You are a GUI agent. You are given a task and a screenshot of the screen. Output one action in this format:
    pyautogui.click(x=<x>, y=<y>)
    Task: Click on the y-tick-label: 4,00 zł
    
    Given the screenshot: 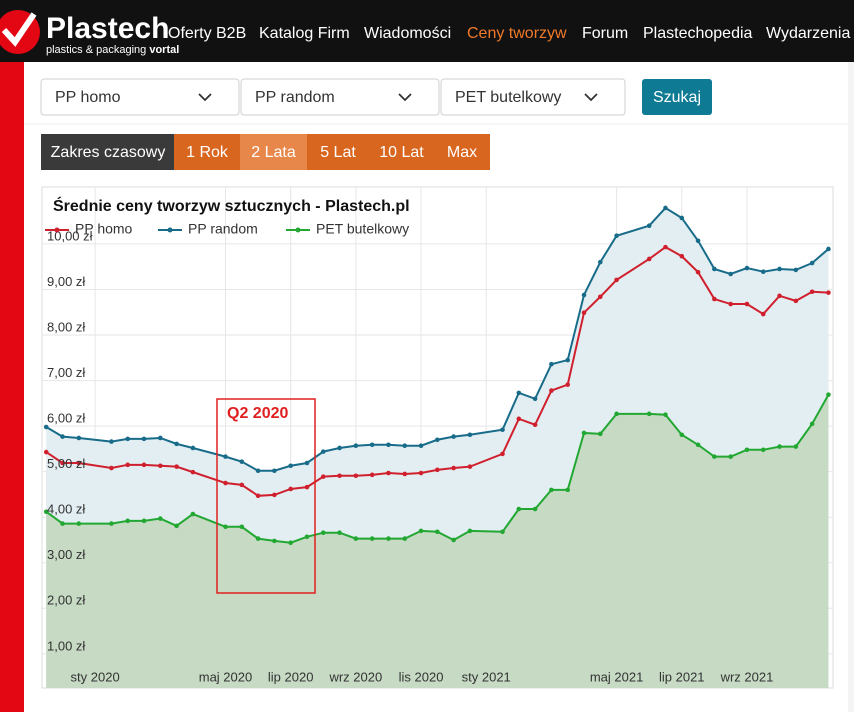 What is the action you would take?
    pyautogui.click(x=66, y=509)
    